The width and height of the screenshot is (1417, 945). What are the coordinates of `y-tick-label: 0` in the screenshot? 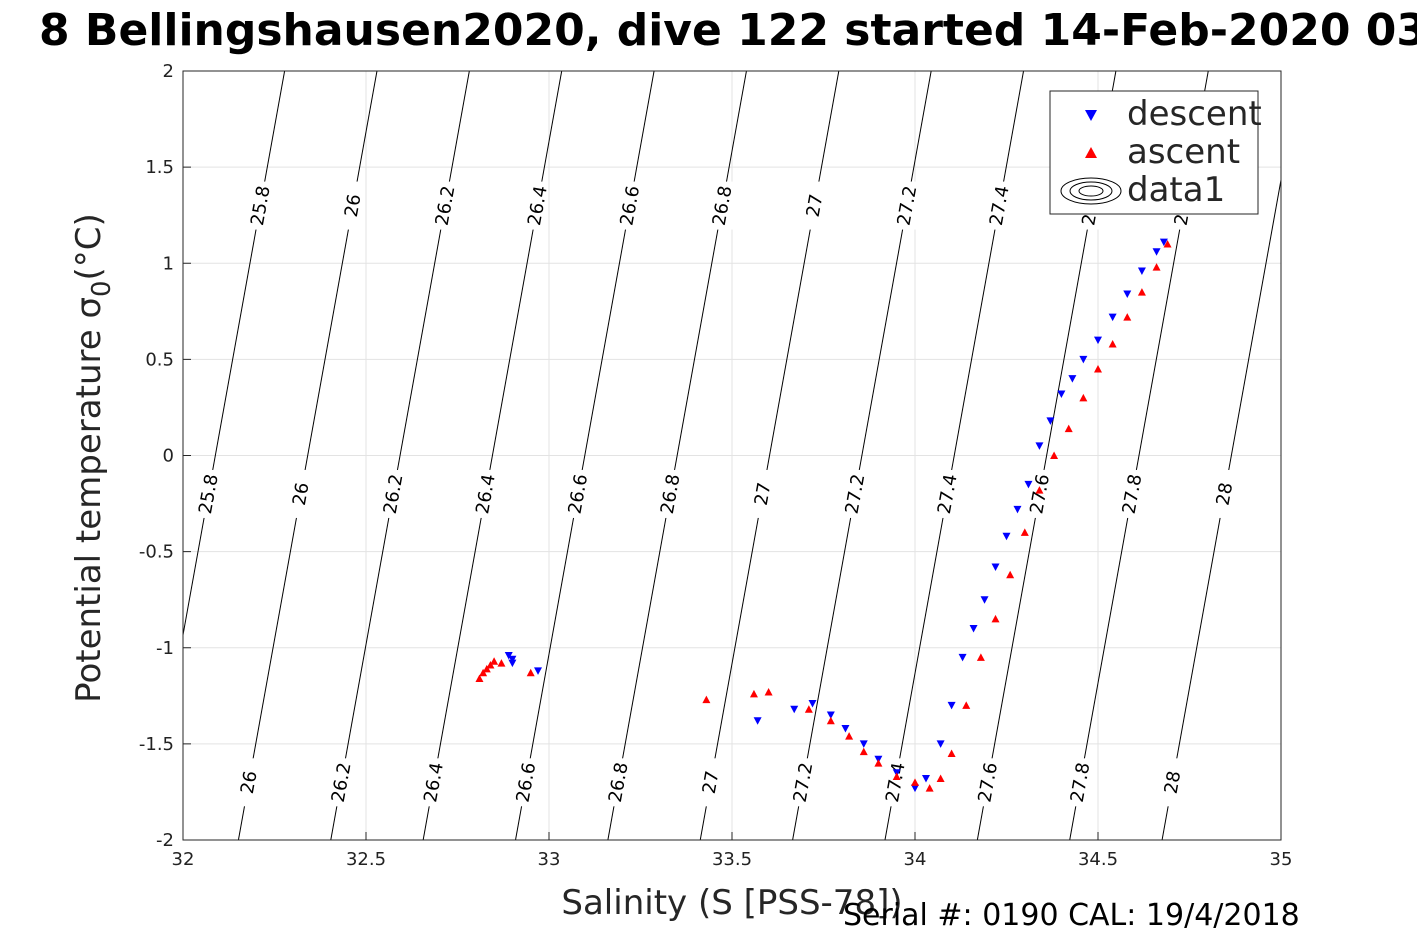 It's located at (168, 456).